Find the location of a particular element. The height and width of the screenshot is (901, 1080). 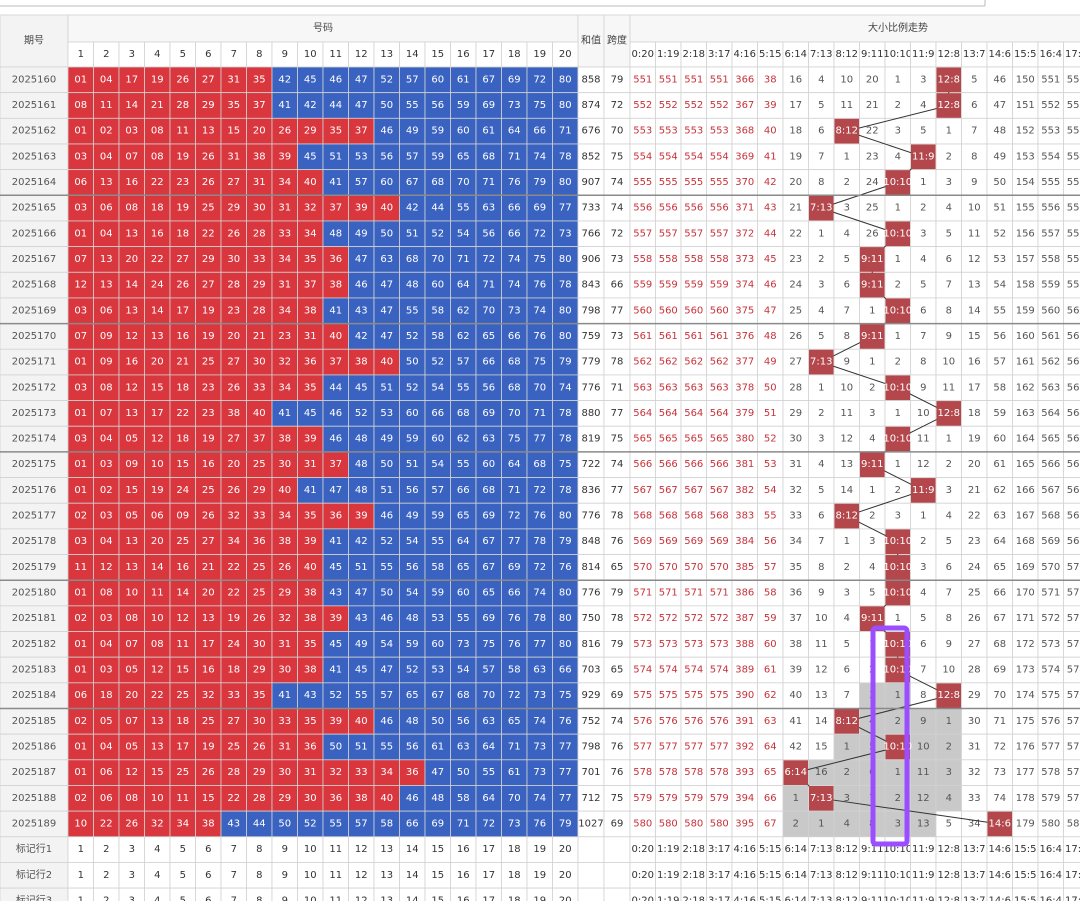

number: 57 is located at coordinates (386, 695).